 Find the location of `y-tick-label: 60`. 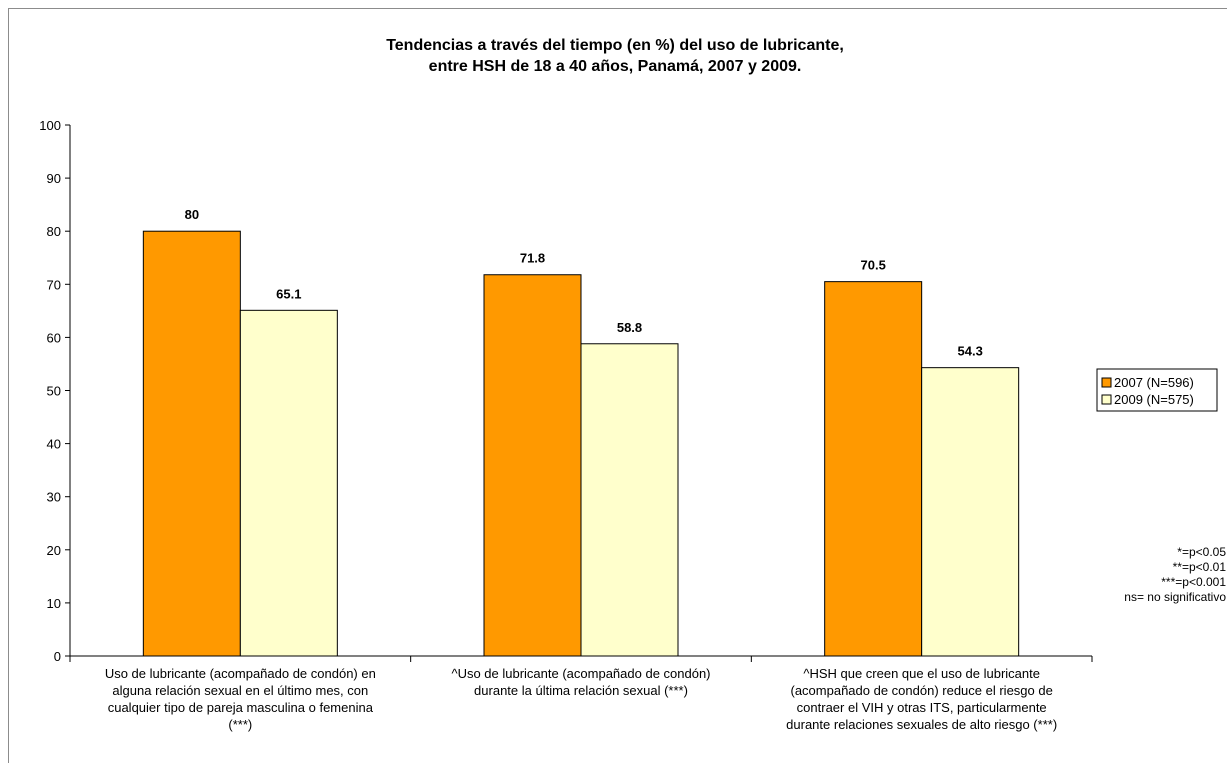

y-tick-label: 60 is located at coordinates (54, 337).